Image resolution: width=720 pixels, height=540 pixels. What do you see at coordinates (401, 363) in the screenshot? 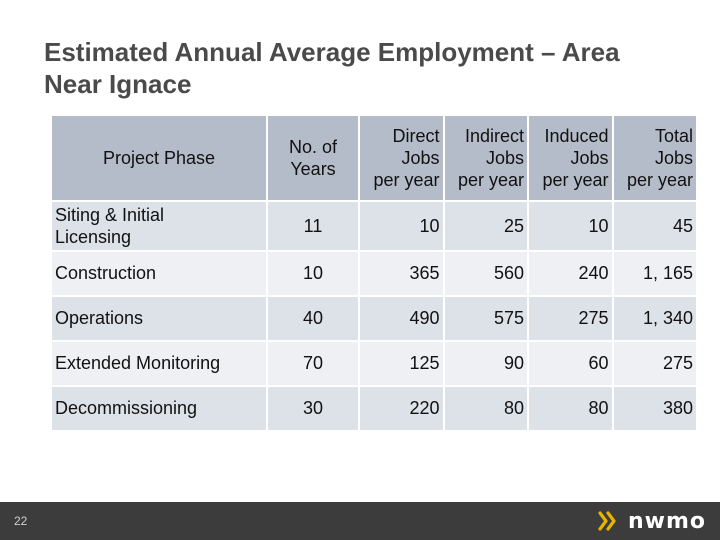
I see `cell-direct: 125` at bounding box center [401, 363].